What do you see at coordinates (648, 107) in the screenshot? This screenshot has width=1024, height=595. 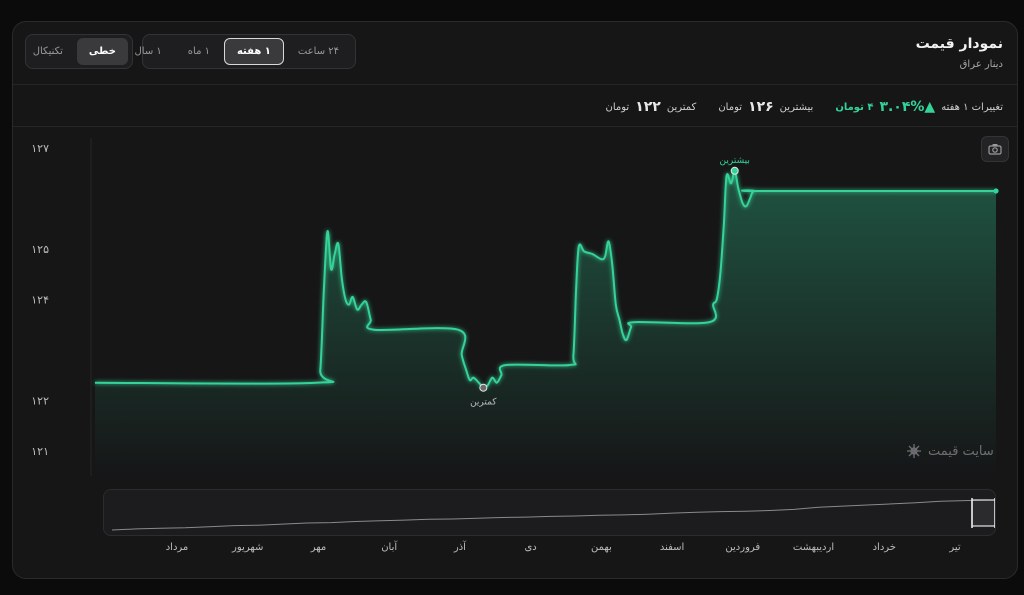 I see `min-value: ۱۲۲` at bounding box center [648, 107].